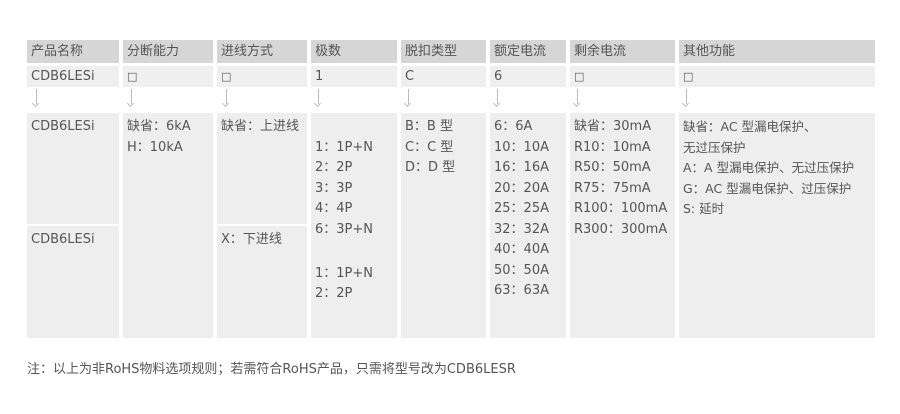  Describe the element at coordinates (354, 76) in the screenshot. I see `code-poles: 1` at that location.